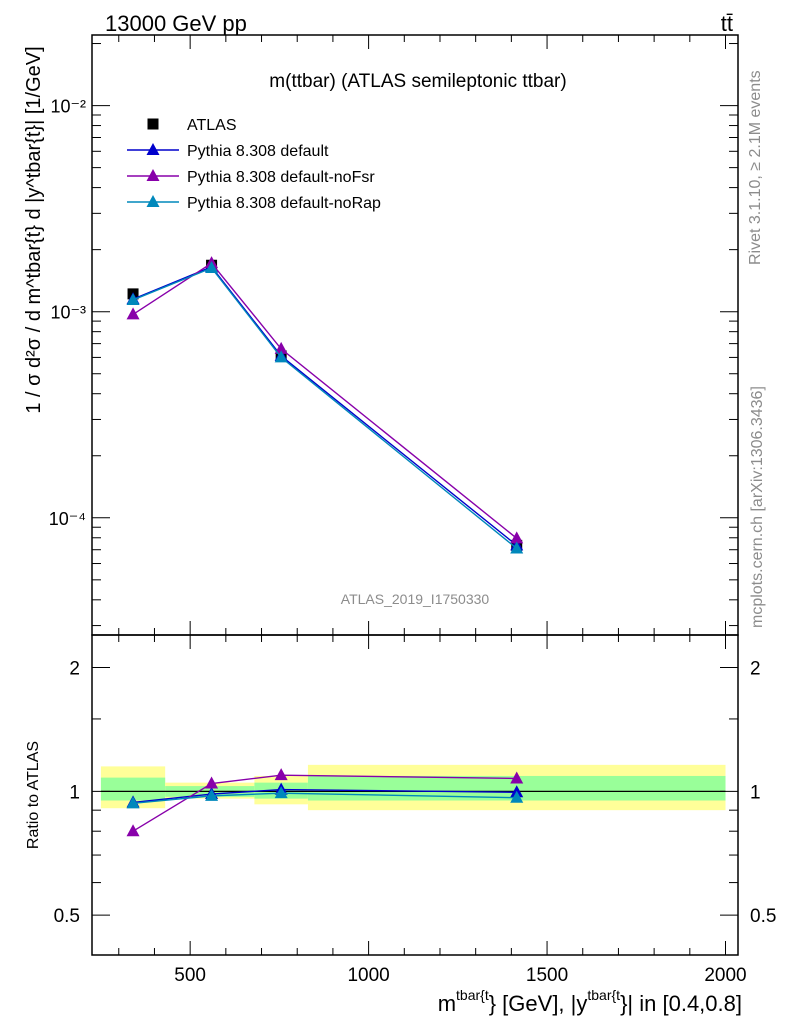  What do you see at coordinates (74, 669) in the screenshot?
I see `ratio-tick-label: 2` at bounding box center [74, 669].